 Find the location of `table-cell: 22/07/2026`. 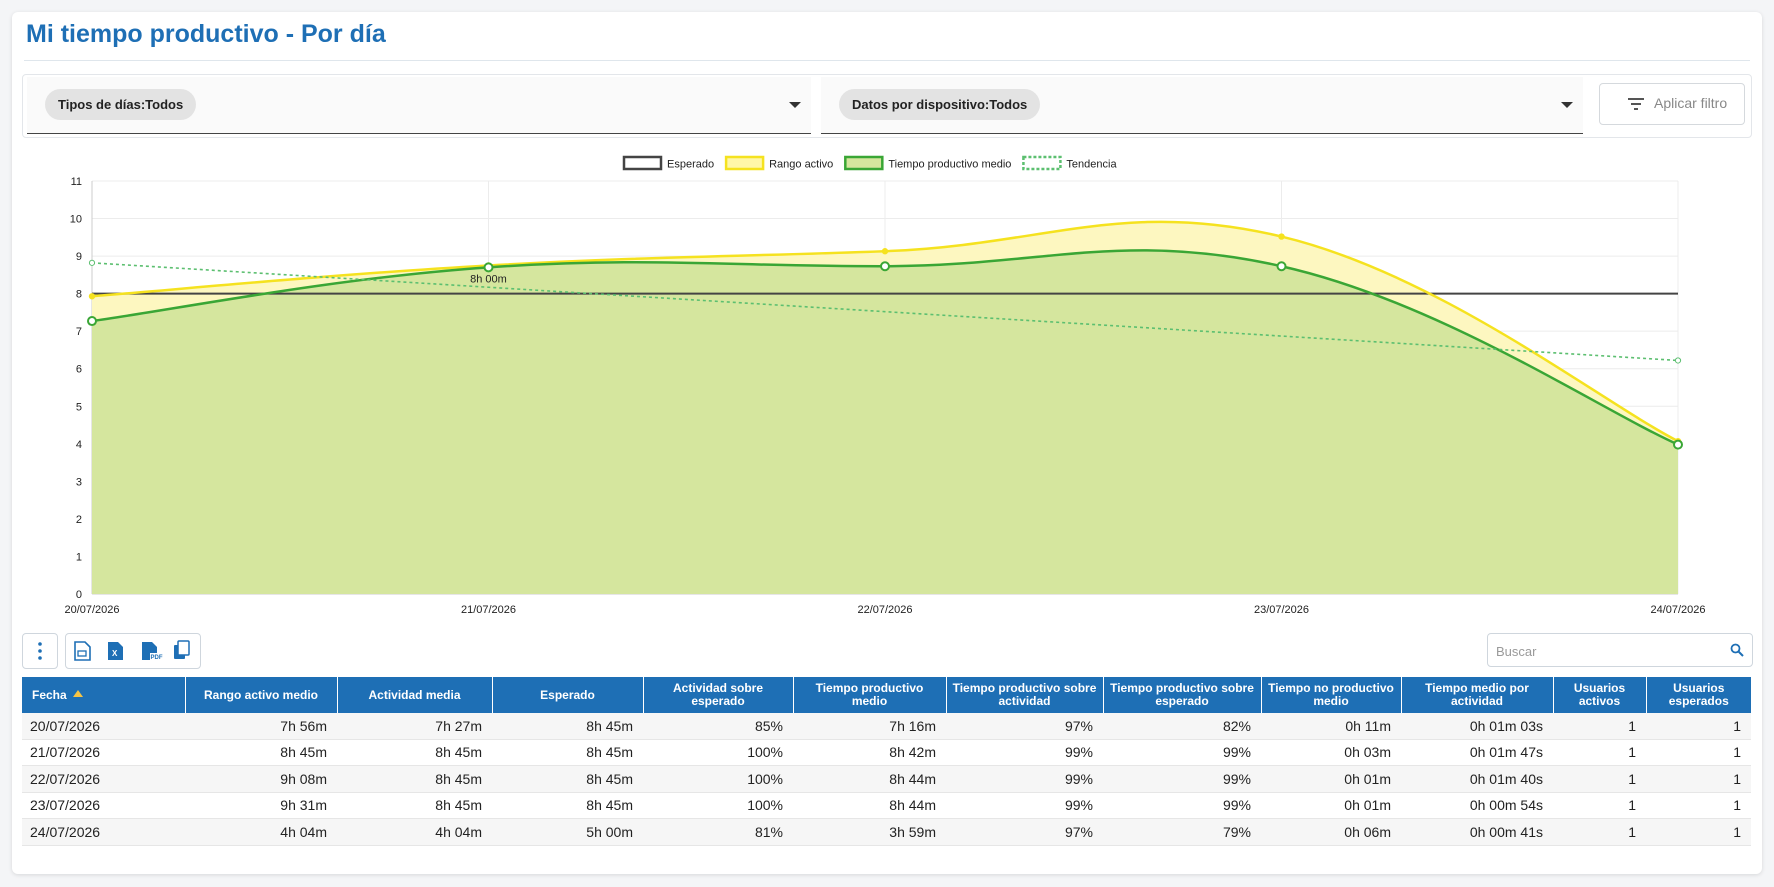

table-cell: 22/07/2026 is located at coordinates (103, 779).